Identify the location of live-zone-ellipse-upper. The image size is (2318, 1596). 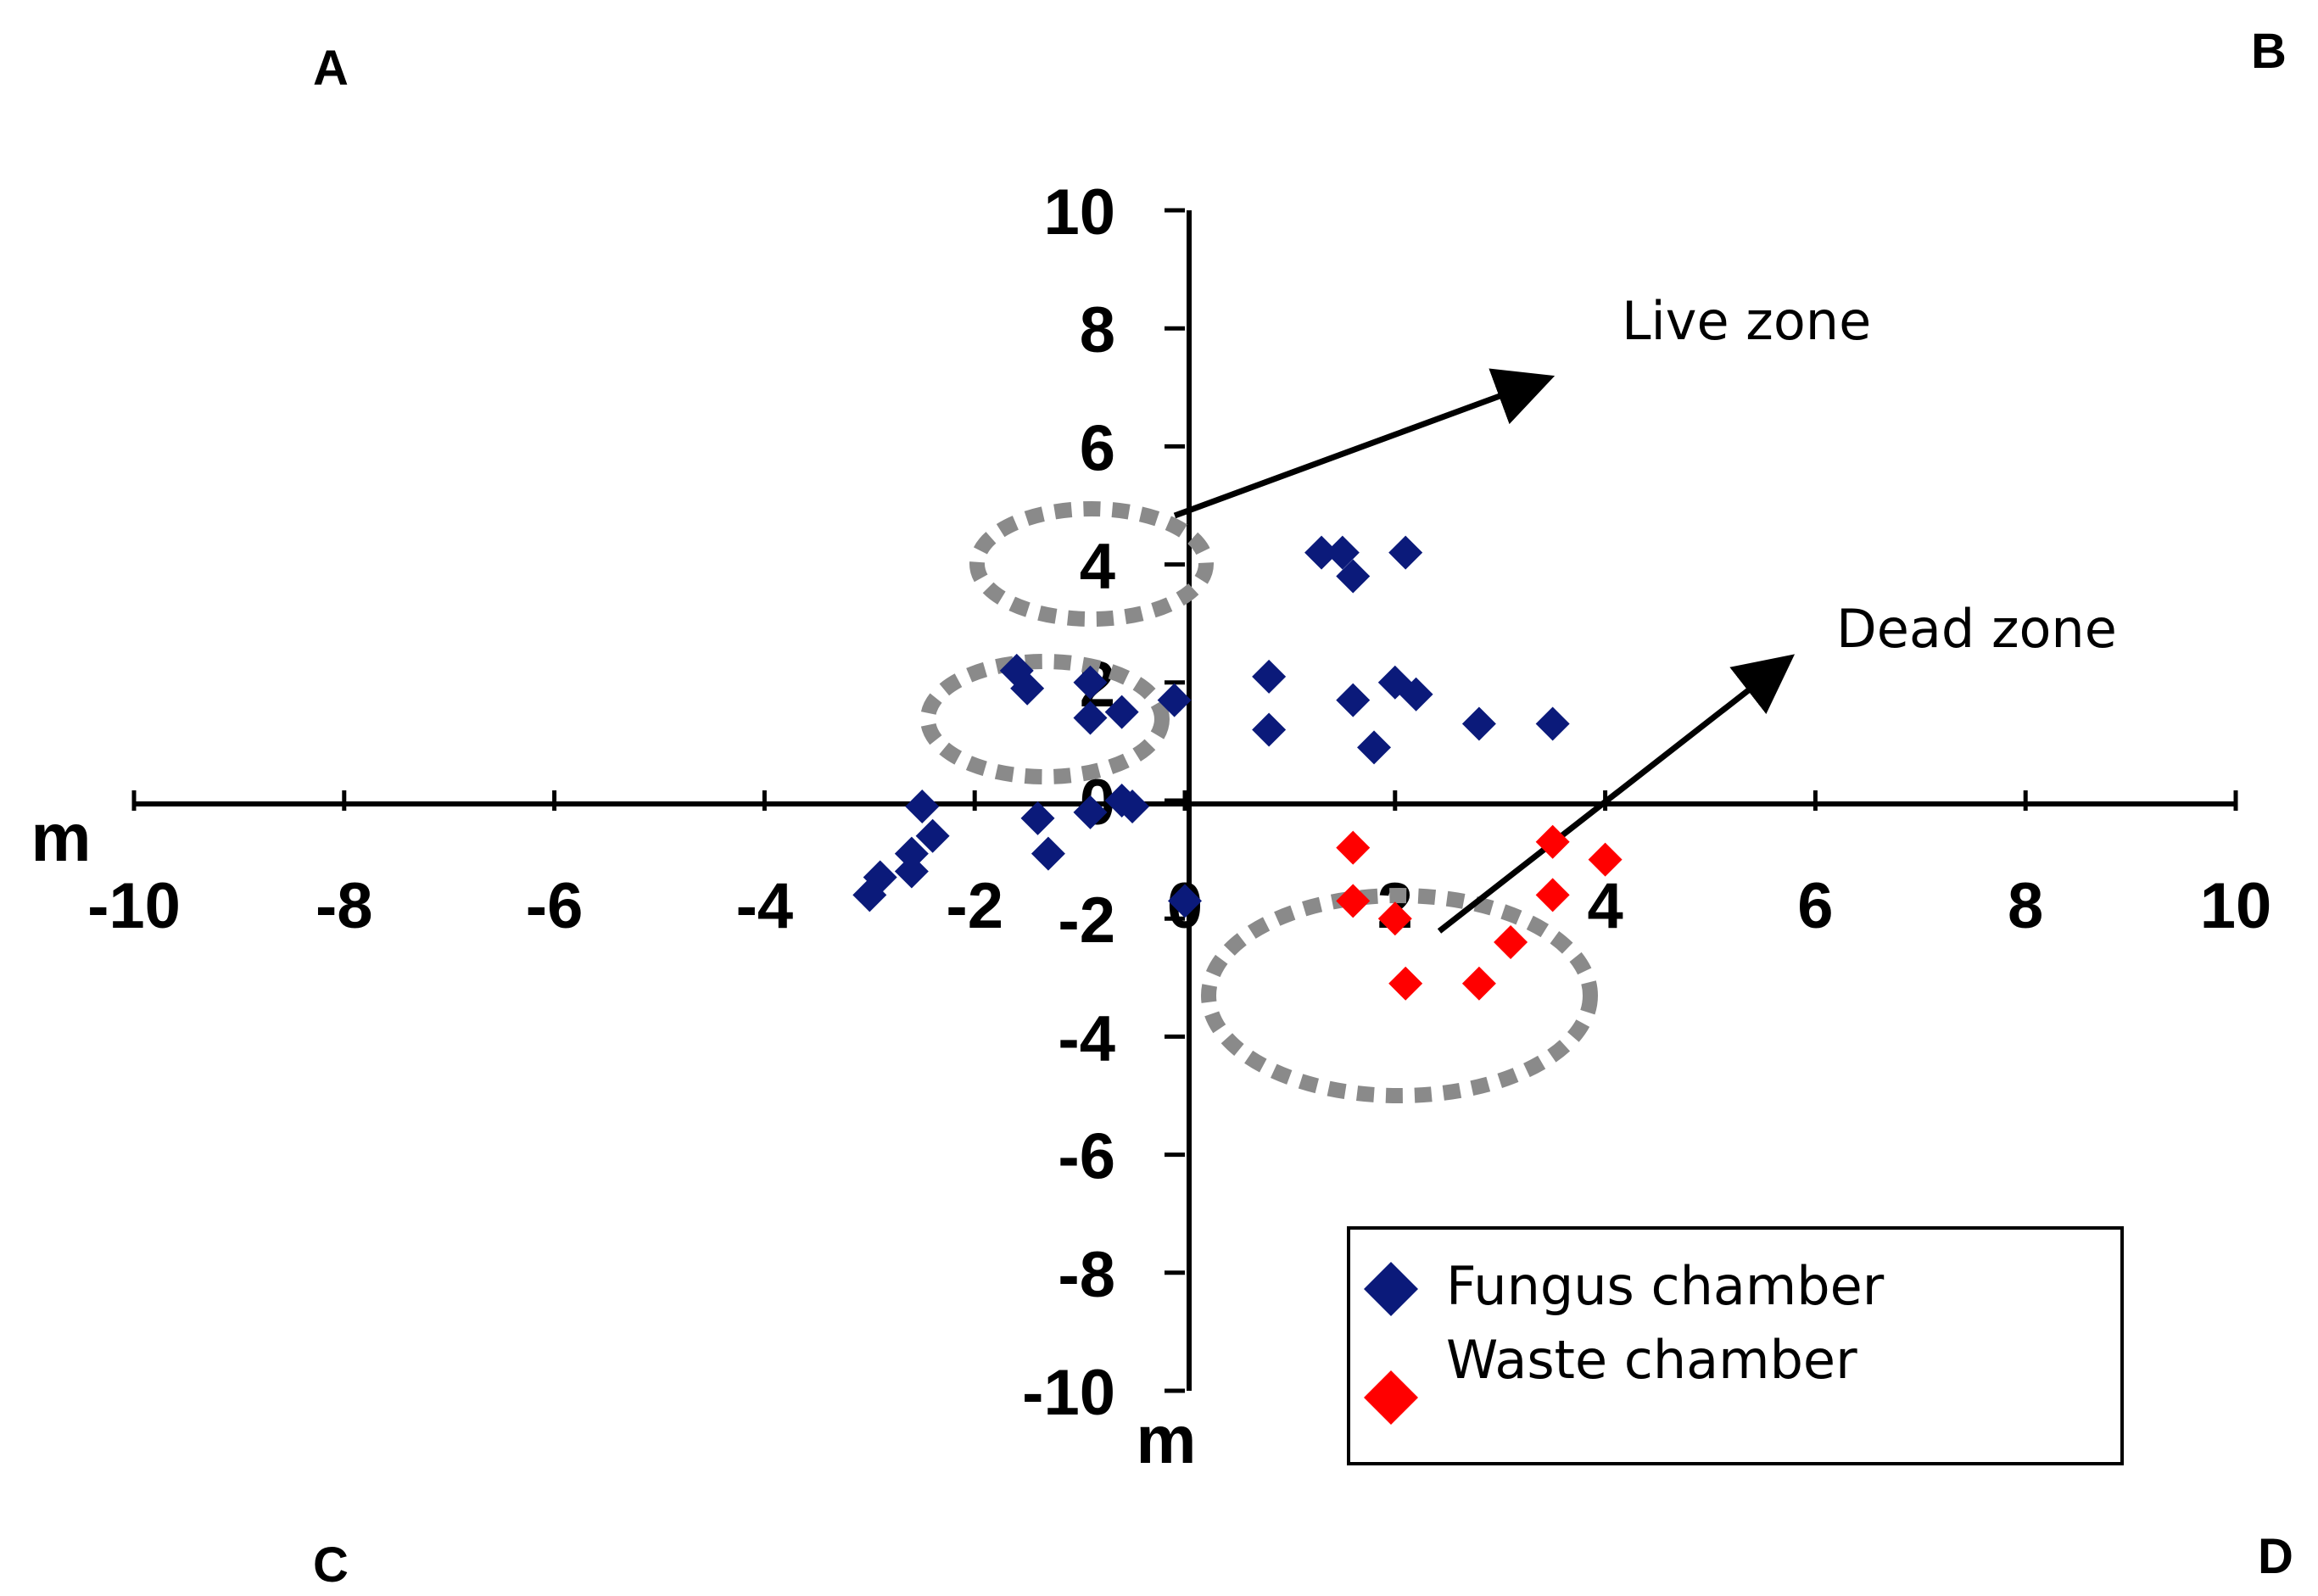
(1092, 564).